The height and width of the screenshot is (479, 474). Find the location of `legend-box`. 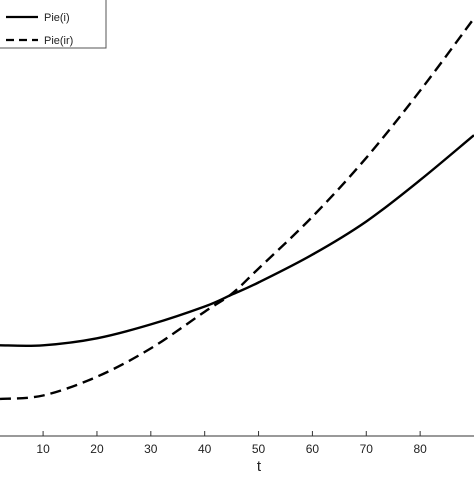

legend-box is located at coordinates (53, 24).